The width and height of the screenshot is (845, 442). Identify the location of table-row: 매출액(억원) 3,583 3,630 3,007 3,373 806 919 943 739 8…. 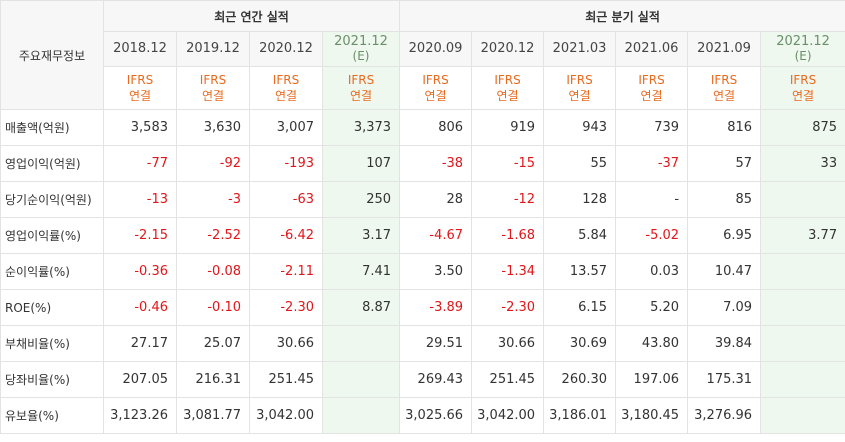
(422, 127).